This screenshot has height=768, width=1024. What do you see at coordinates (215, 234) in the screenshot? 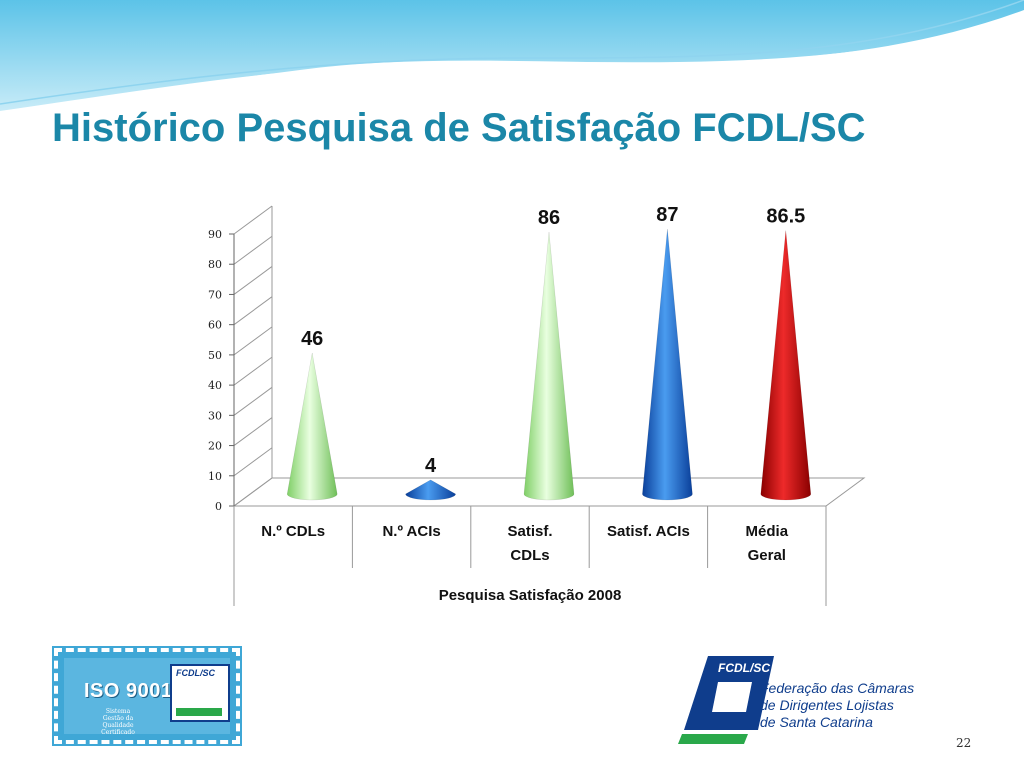
I see `y-tick-label: 90` at bounding box center [215, 234].